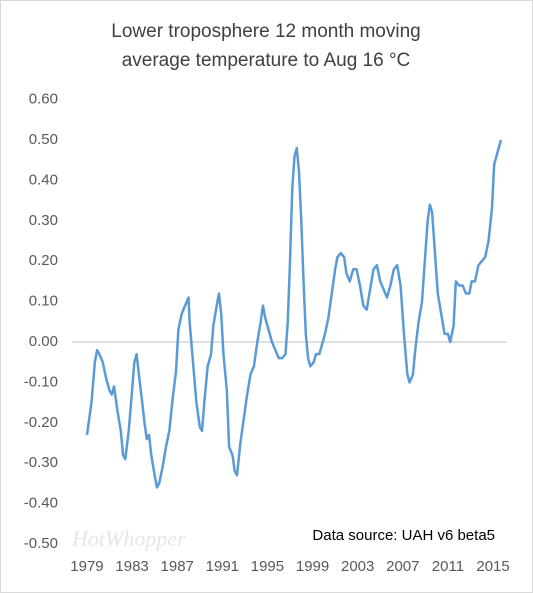  What do you see at coordinates (266, 60) in the screenshot?
I see `chart-title: average temperature to Aug 16 °C` at bounding box center [266, 60].